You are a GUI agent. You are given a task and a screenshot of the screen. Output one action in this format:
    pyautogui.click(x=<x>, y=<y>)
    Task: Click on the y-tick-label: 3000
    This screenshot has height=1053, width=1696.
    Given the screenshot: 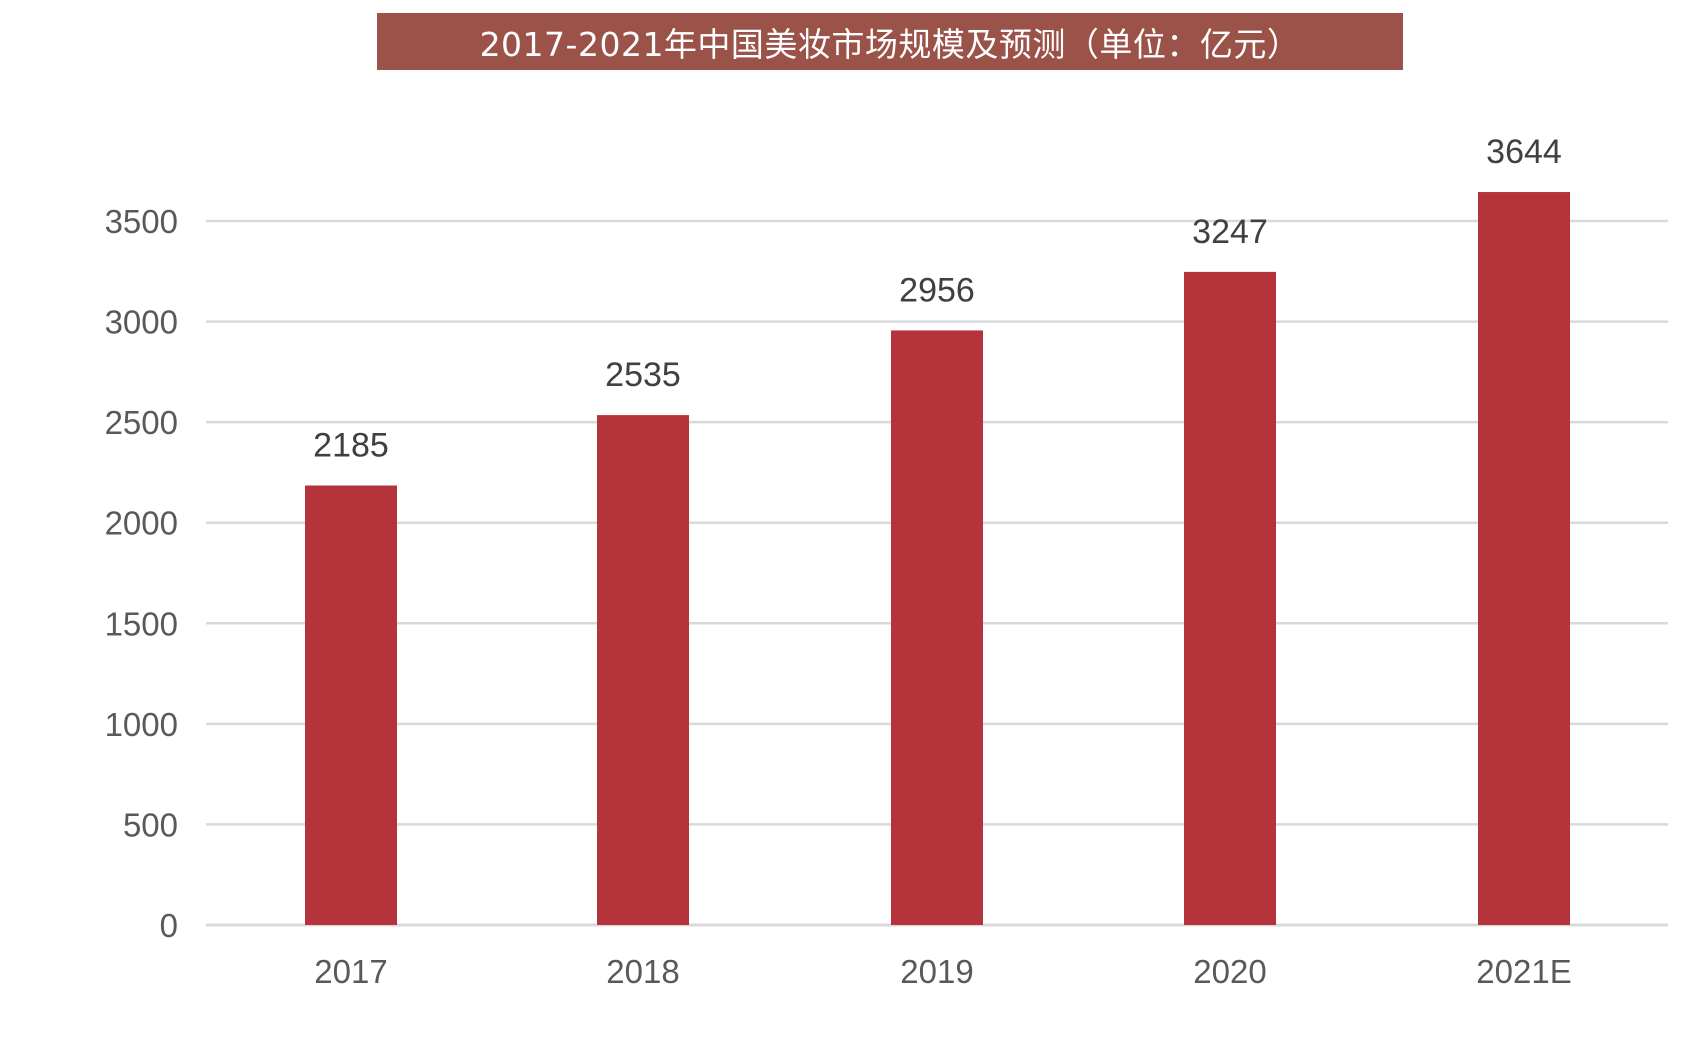 What is the action you would take?
    pyautogui.click(x=141, y=322)
    